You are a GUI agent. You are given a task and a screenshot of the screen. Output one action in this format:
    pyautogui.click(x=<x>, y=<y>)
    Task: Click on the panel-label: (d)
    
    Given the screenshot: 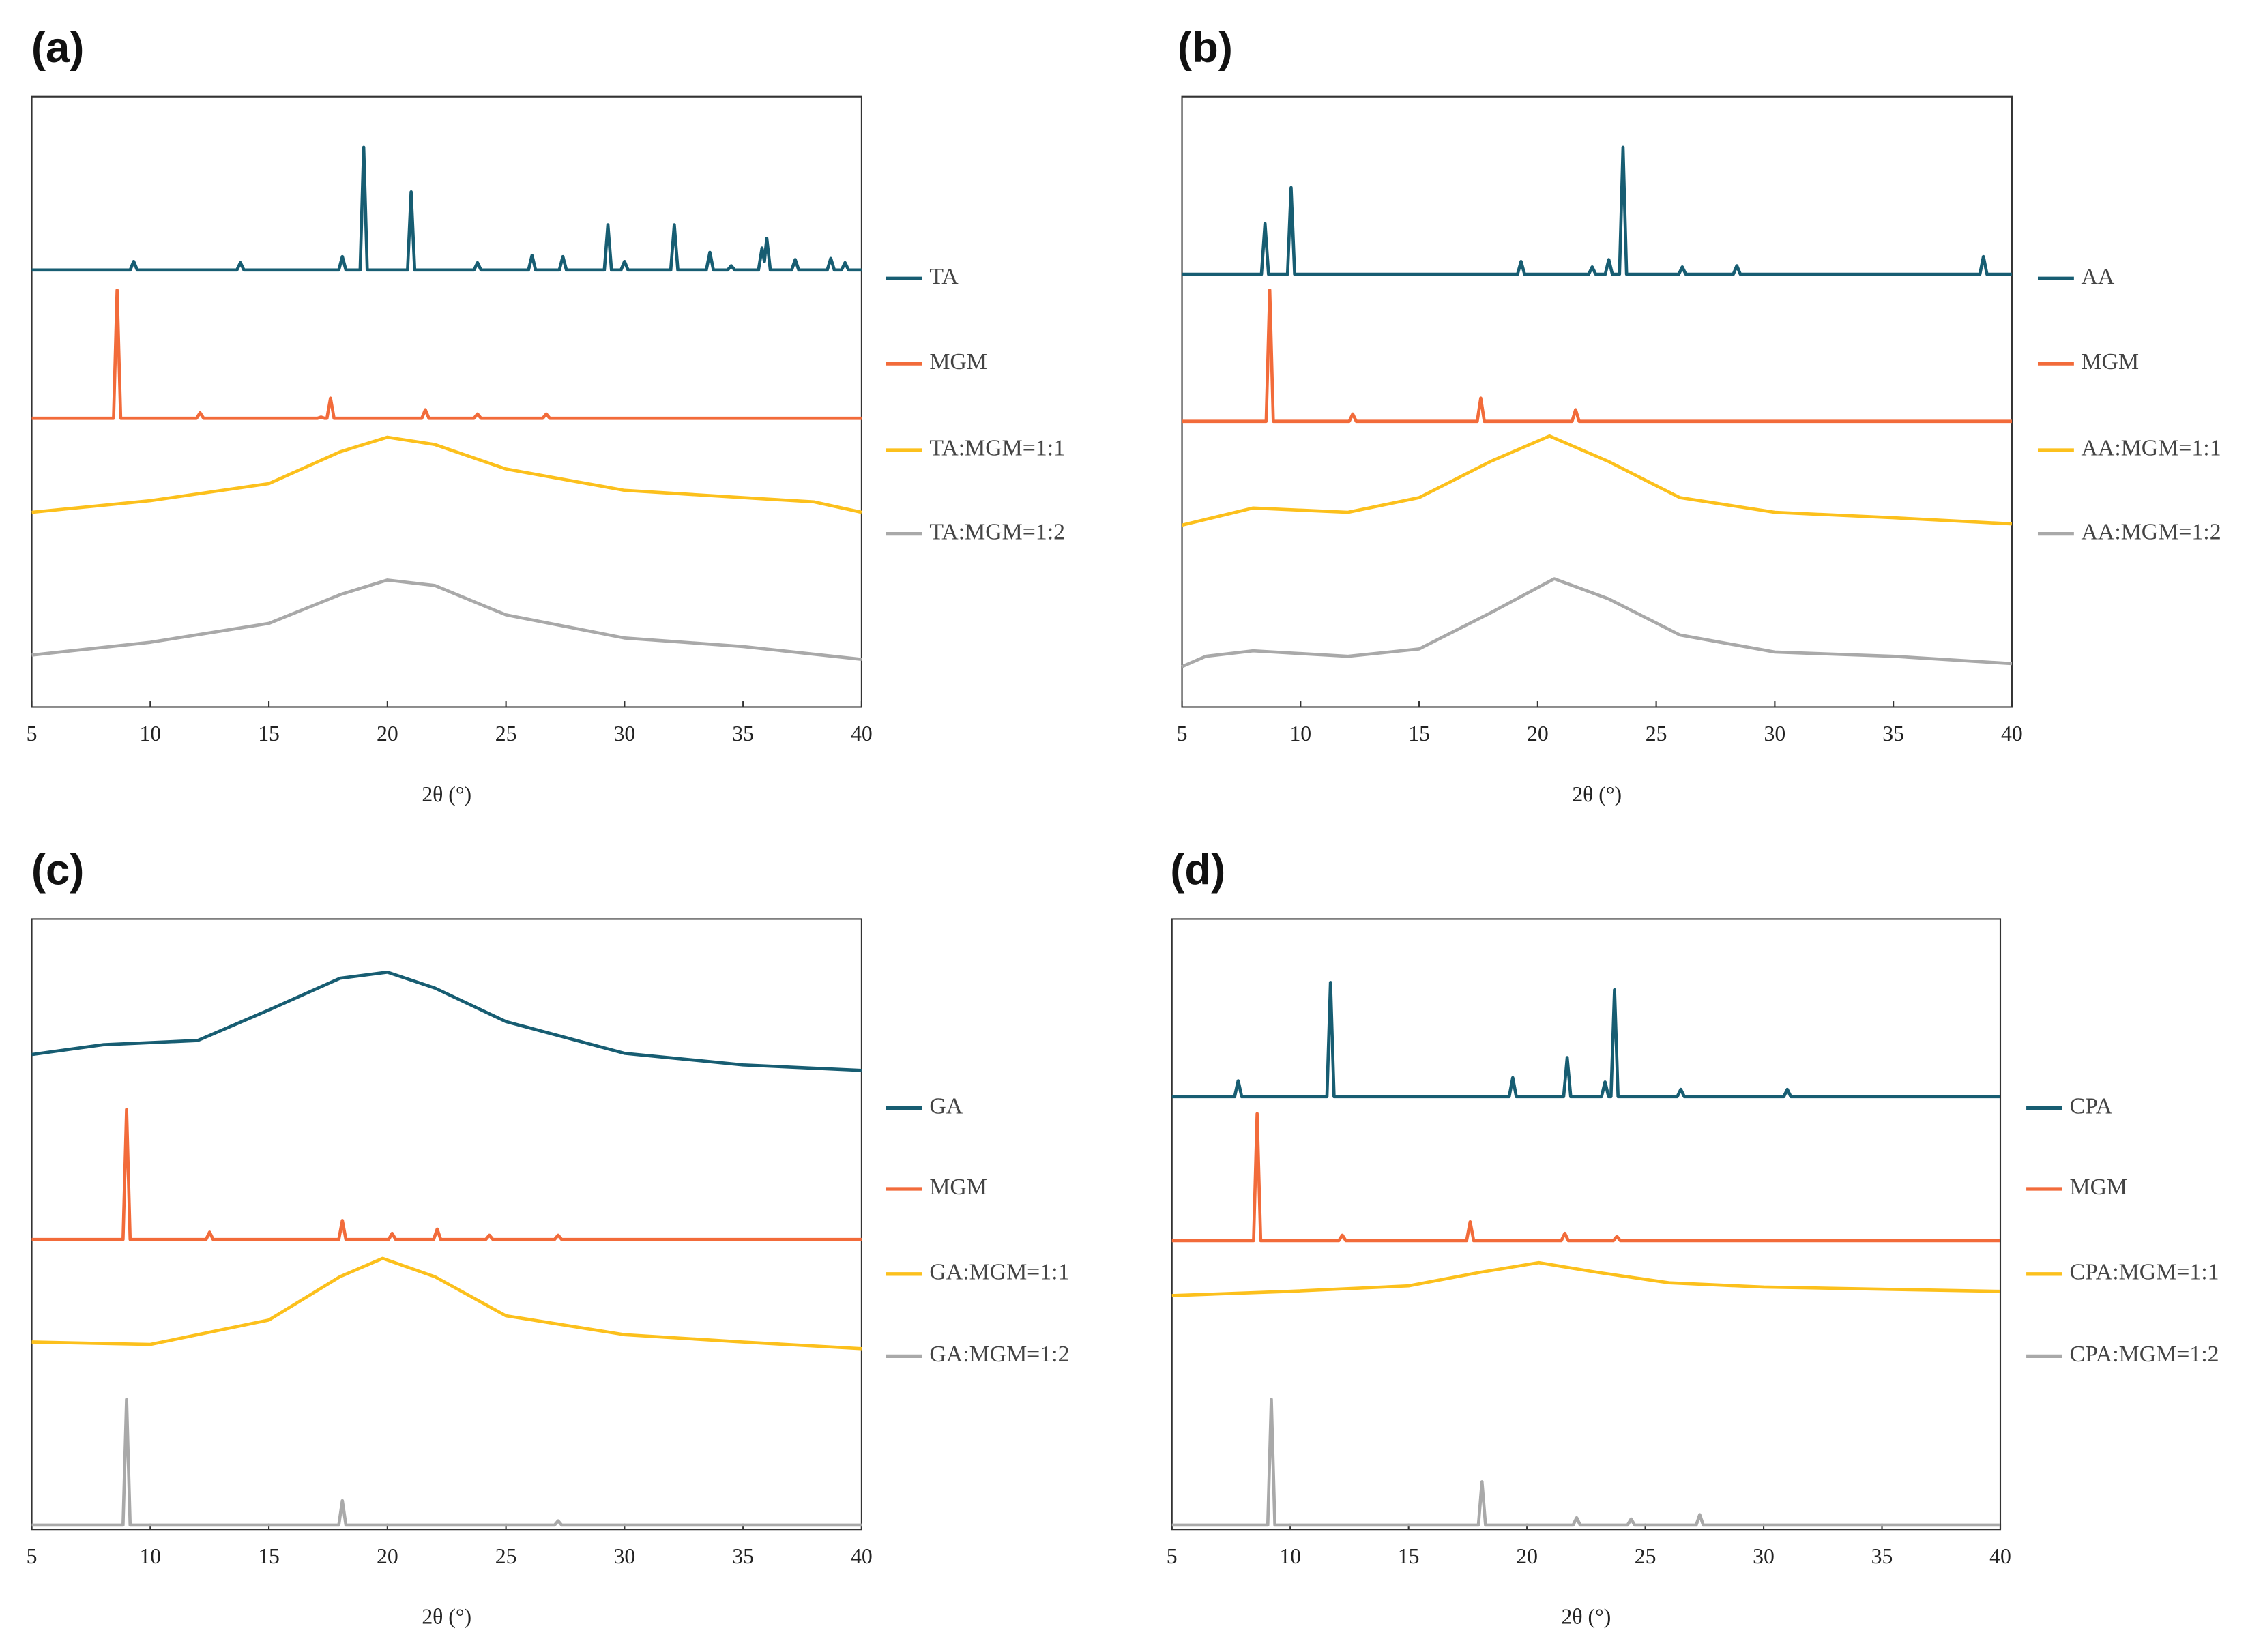 What is the action you would take?
    pyautogui.click(x=1197, y=870)
    